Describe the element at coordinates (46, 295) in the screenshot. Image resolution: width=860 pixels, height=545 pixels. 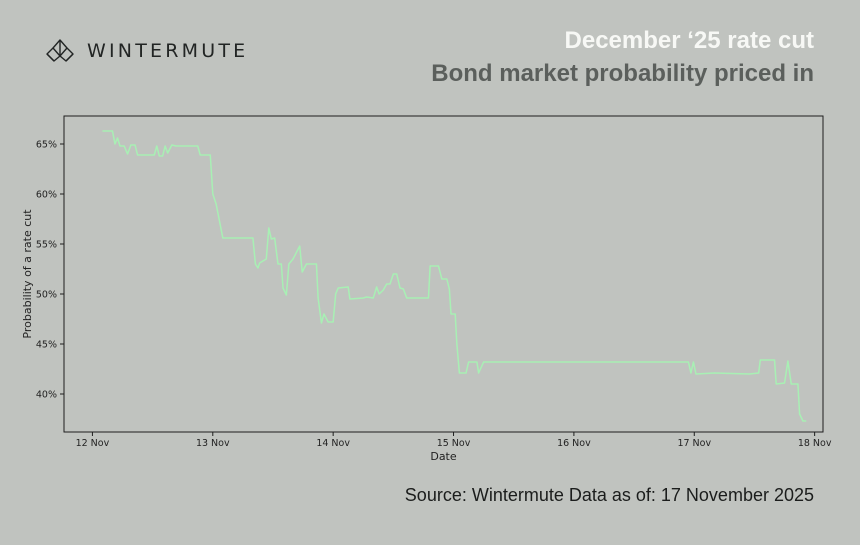
I see `y-tick-label: 50%` at that location.